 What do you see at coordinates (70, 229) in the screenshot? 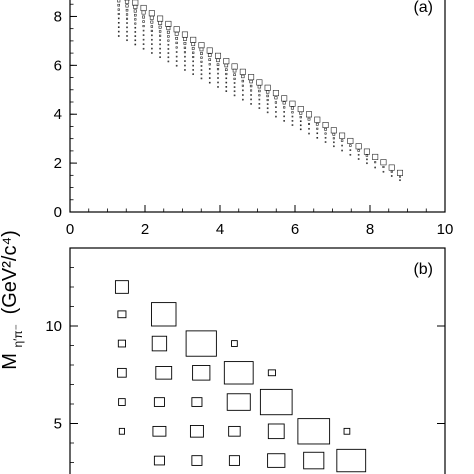
I see `panel-a-x-tick-label: 0` at bounding box center [70, 229].